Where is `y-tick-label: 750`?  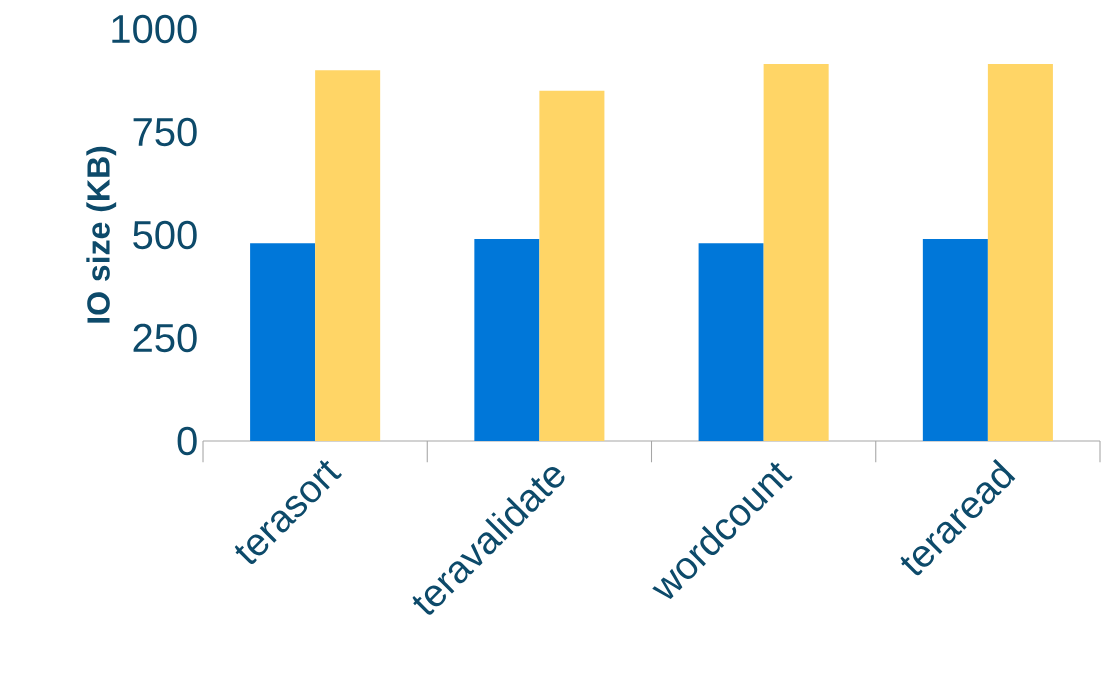
y-tick-label: 750 is located at coordinates (165, 132).